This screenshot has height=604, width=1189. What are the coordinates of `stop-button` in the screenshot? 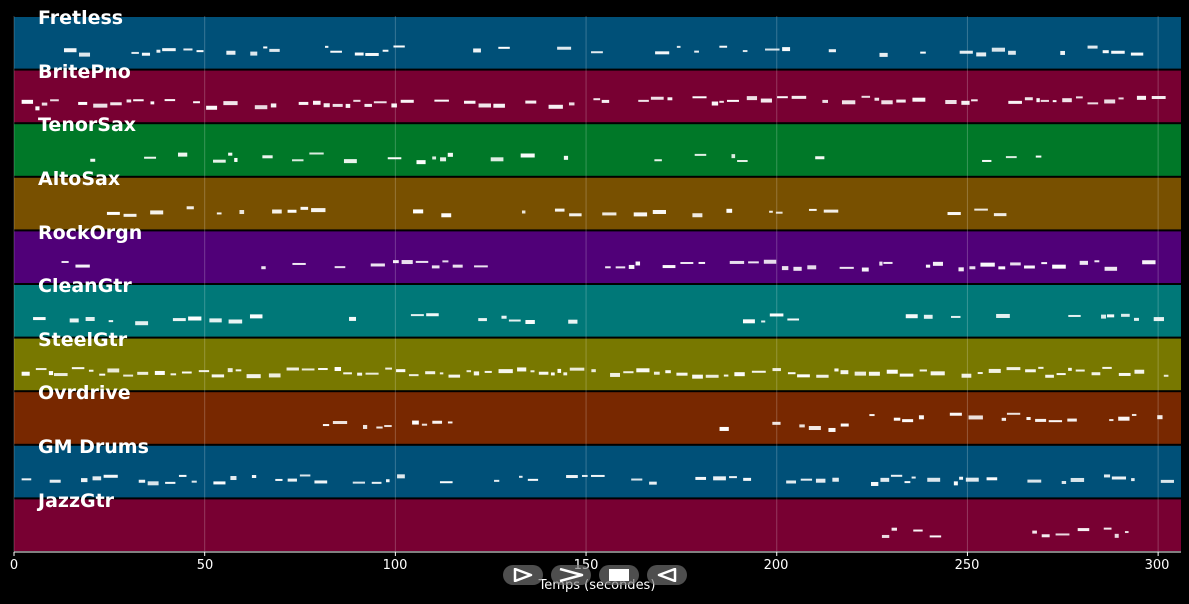 It's located at (619, 575).